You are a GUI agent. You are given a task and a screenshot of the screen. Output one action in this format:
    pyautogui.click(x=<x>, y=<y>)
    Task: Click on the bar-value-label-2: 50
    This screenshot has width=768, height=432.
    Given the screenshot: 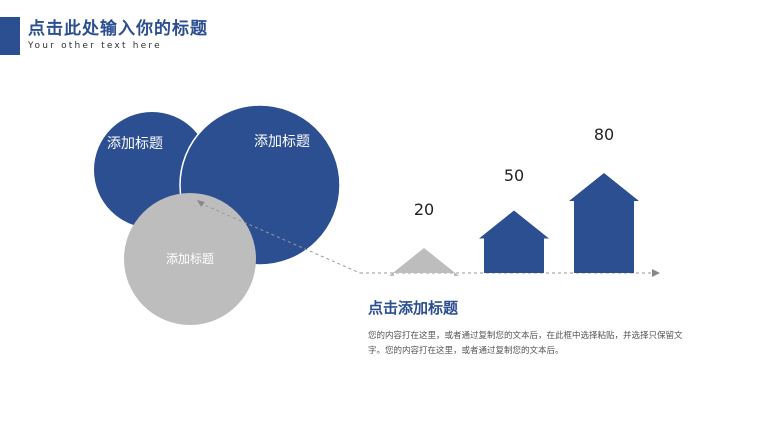 What is the action you would take?
    pyautogui.click(x=514, y=175)
    